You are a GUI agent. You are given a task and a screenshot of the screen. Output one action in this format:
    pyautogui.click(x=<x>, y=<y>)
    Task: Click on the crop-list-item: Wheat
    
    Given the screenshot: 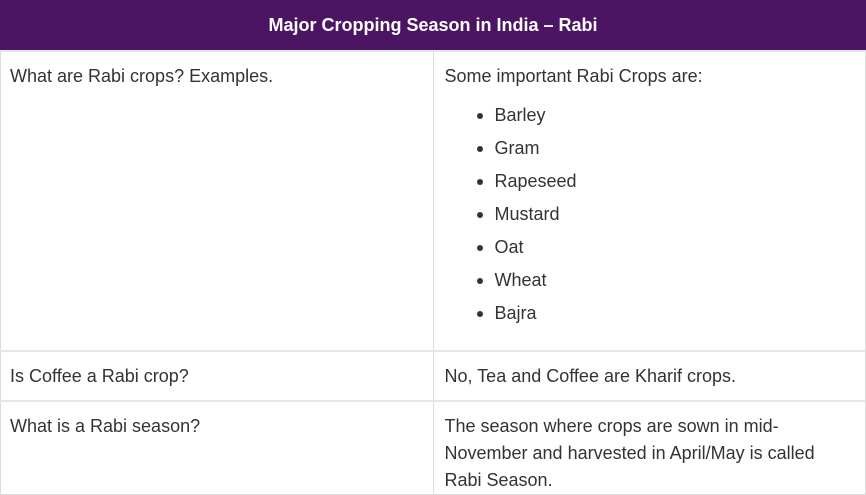 What is the action you would take?
    pyautogui.click(x=666, y=283)
    